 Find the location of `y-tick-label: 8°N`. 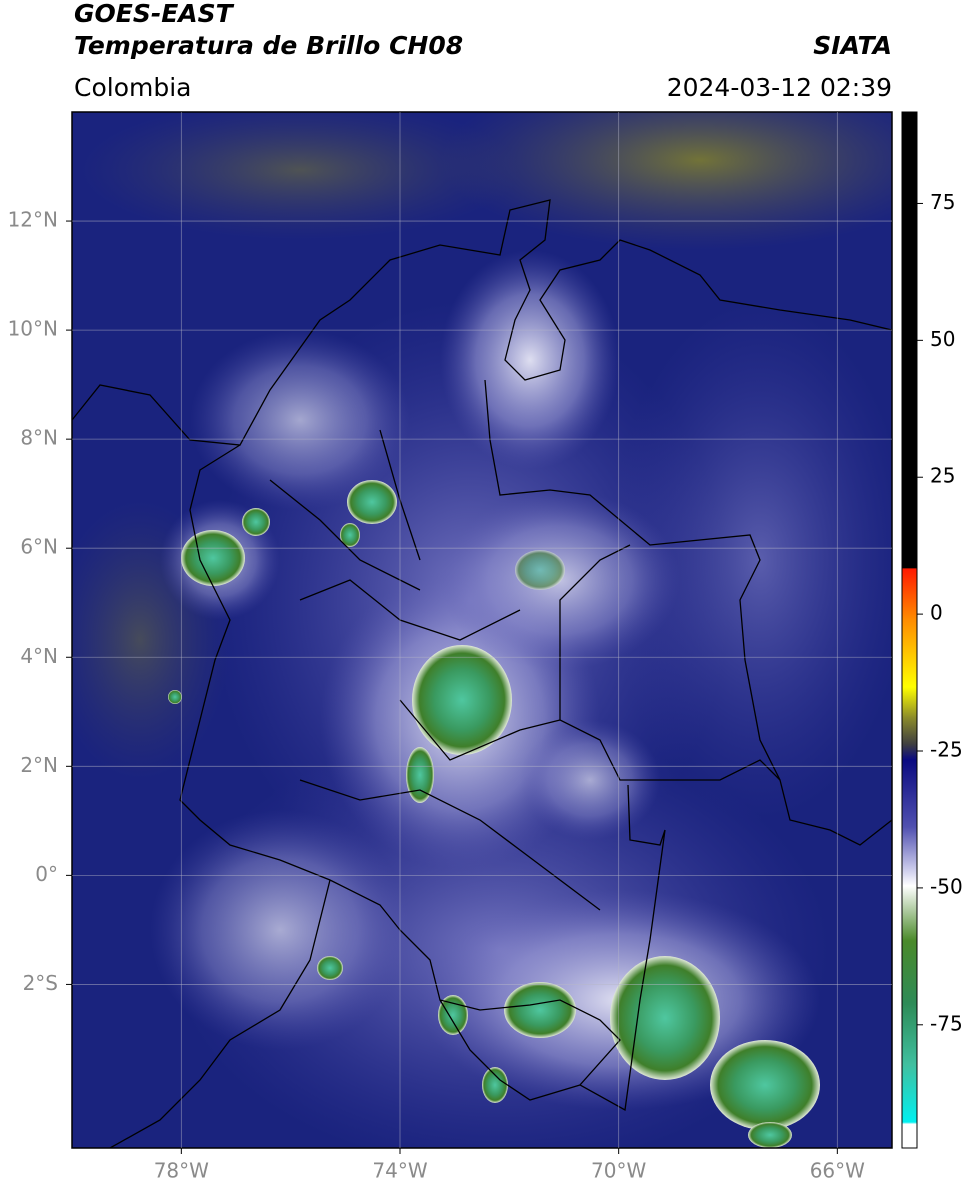

y-tick-label: 8°N is located at coordinates (39, 438).